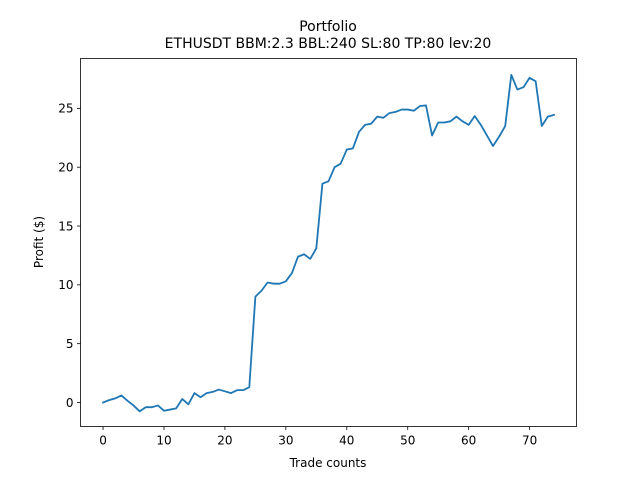  What do you see at coordinates (39, 242) in the screenshot?
I see `y-axis-label: Profit ($)` at bounding box center [39, 242].